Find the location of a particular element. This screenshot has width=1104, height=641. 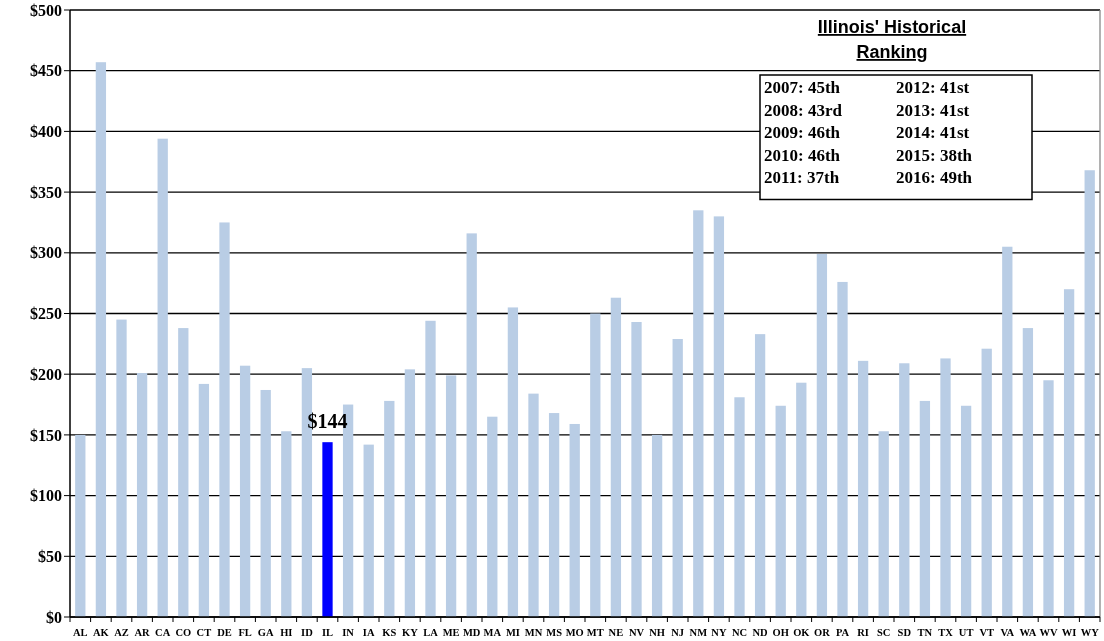

x-tick-label: NH is located at coordinates (657, 632).